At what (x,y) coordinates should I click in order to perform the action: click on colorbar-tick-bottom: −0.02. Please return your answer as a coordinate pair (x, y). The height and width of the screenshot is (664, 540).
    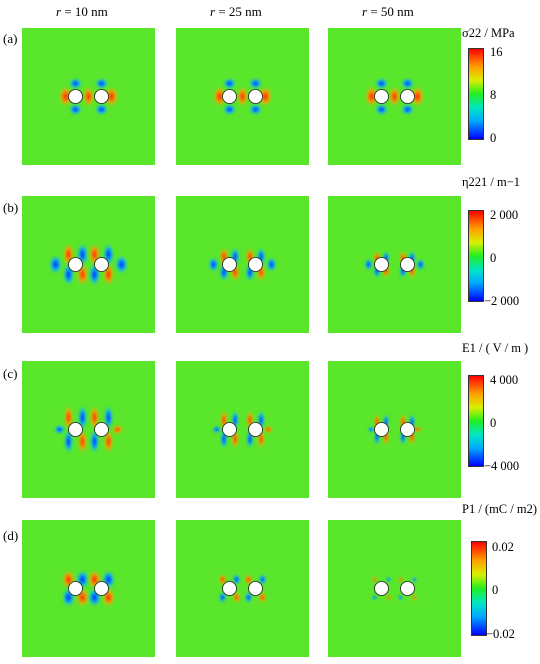
    Looking at the image, I should click on (500, 634).